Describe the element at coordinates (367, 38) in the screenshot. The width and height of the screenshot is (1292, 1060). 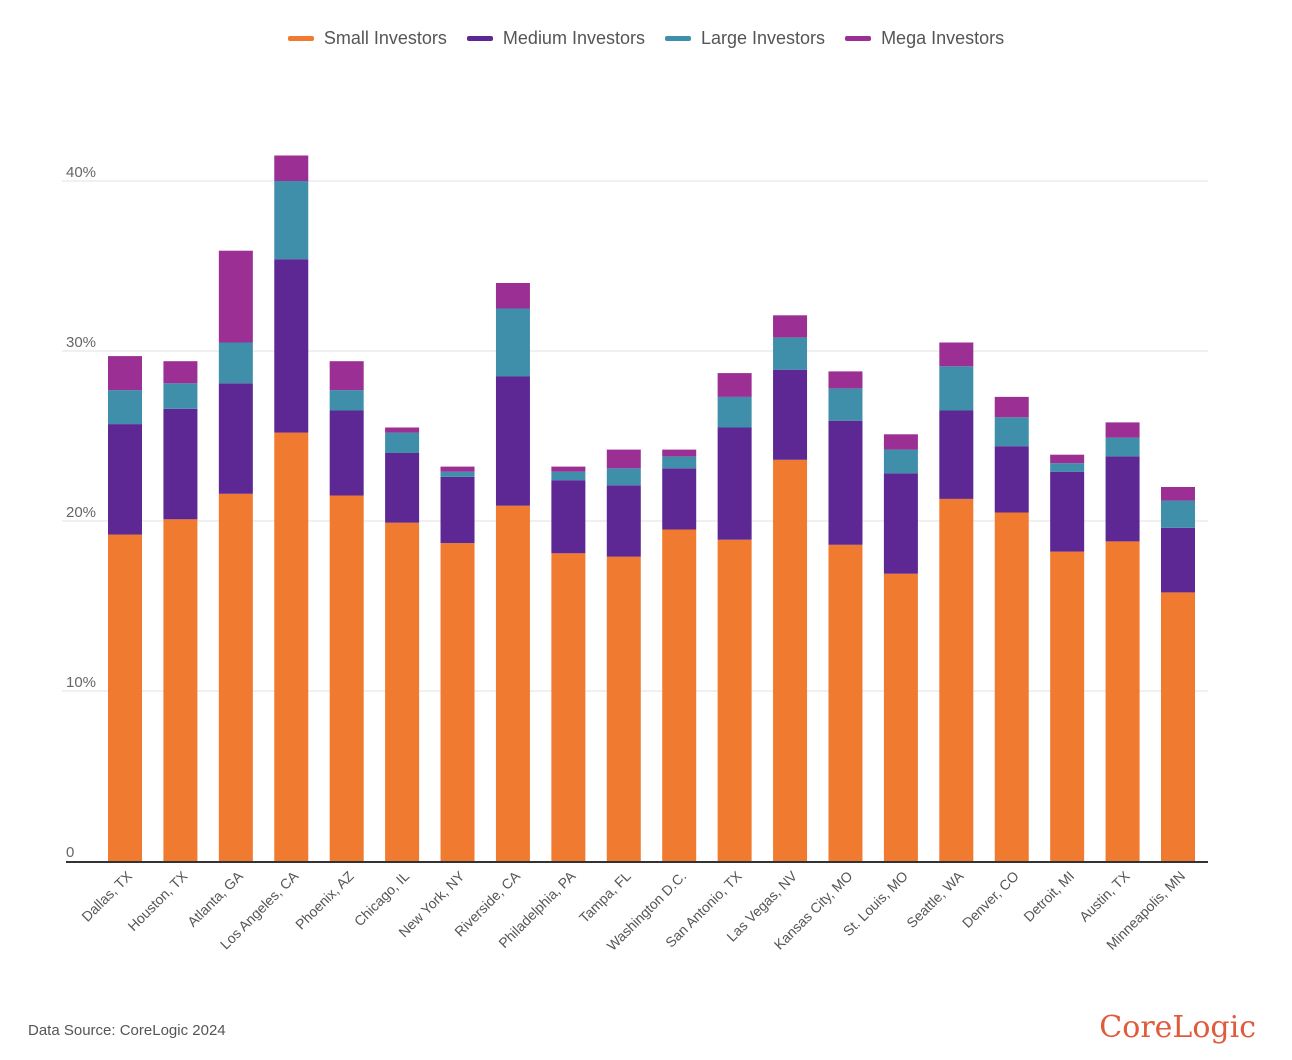
I see `legend-item: Small Investors` at that location.